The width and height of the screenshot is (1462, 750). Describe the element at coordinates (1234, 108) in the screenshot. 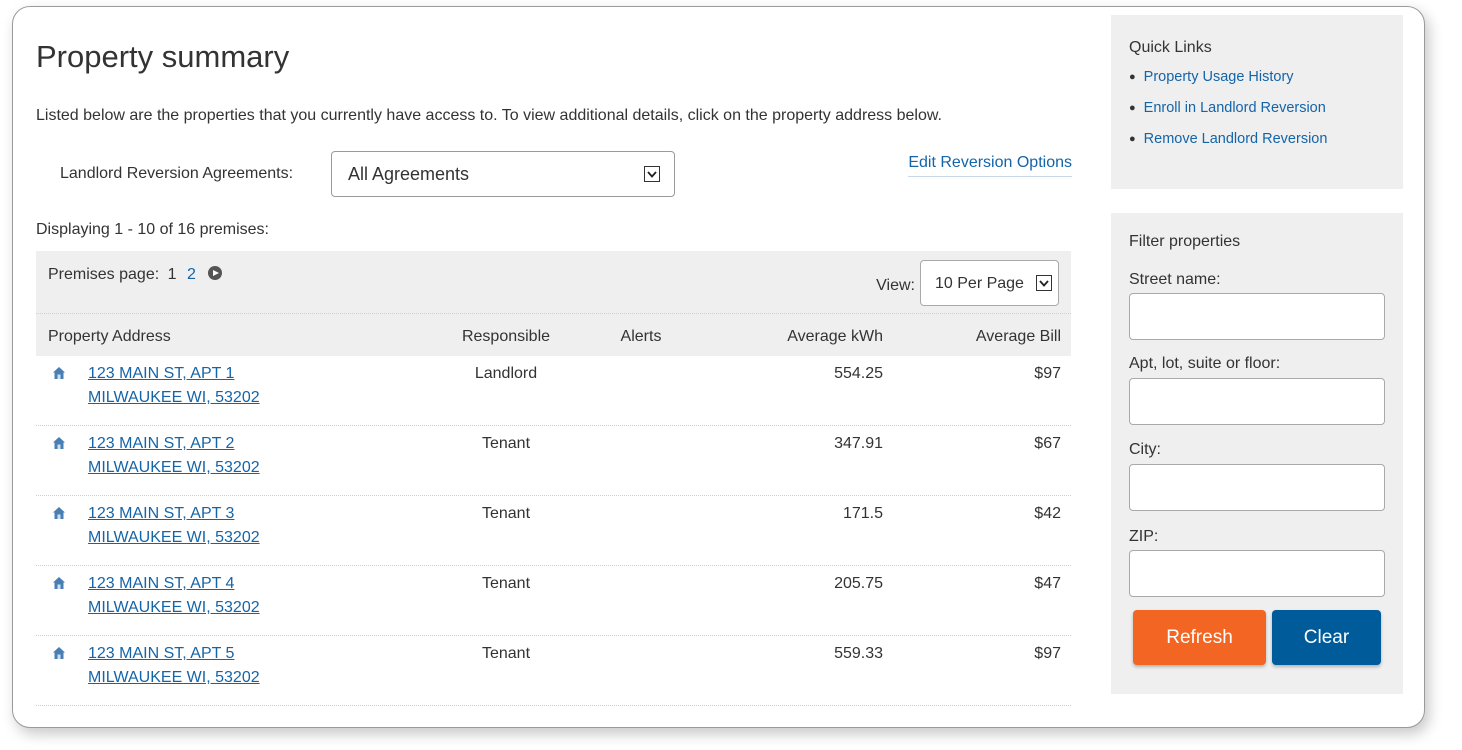

I see `quick-link-enroll: Enroll in Landlord Reversion` at that location.